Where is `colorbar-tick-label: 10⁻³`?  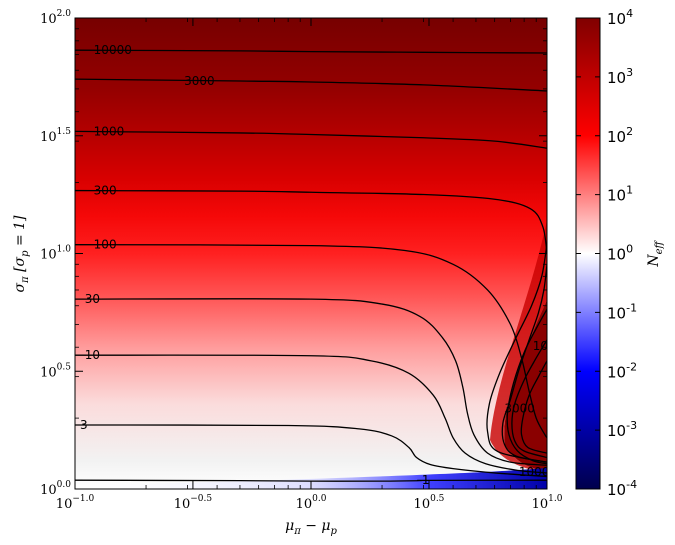 colorbar-tick-label: 10⁻³ is located at coordinates (622, 429).